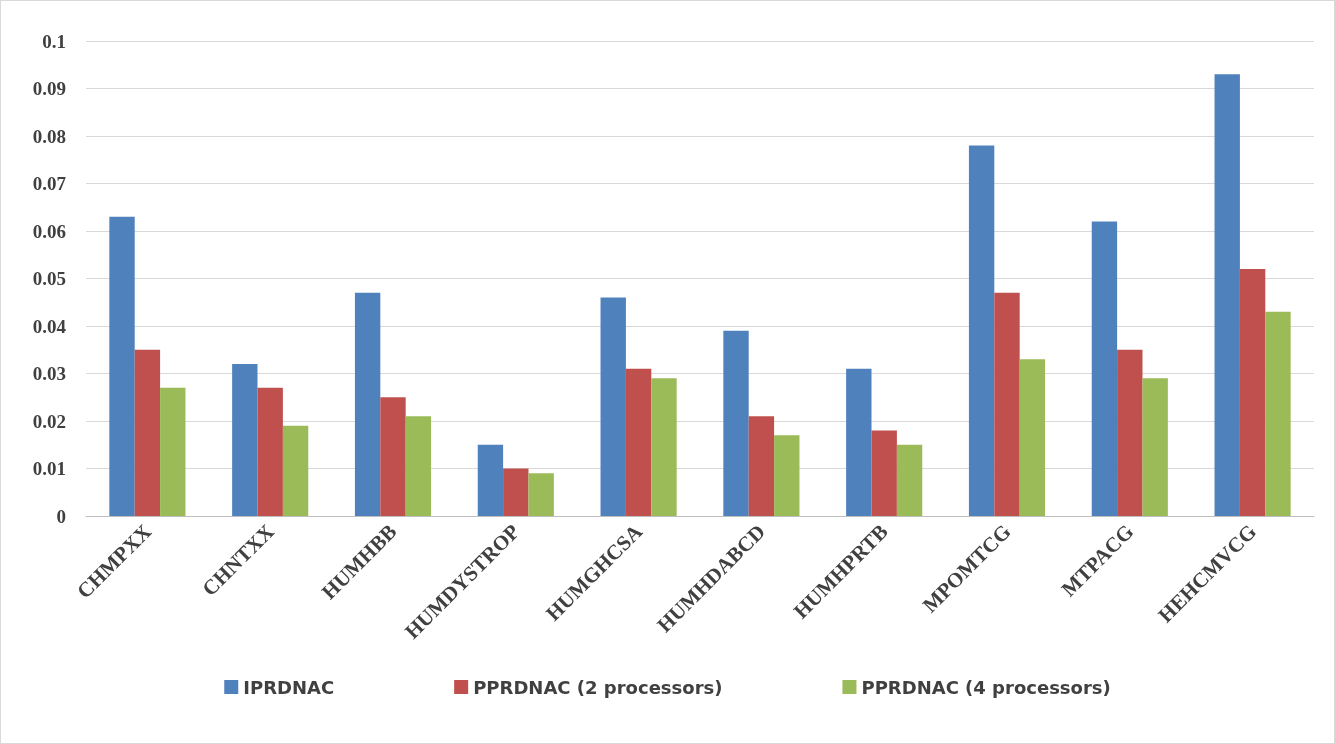  What do you see at coordinates (49, 468) in the screenshot?
I see `y-tick-label: 0.01` at bounding box center [49, 468].